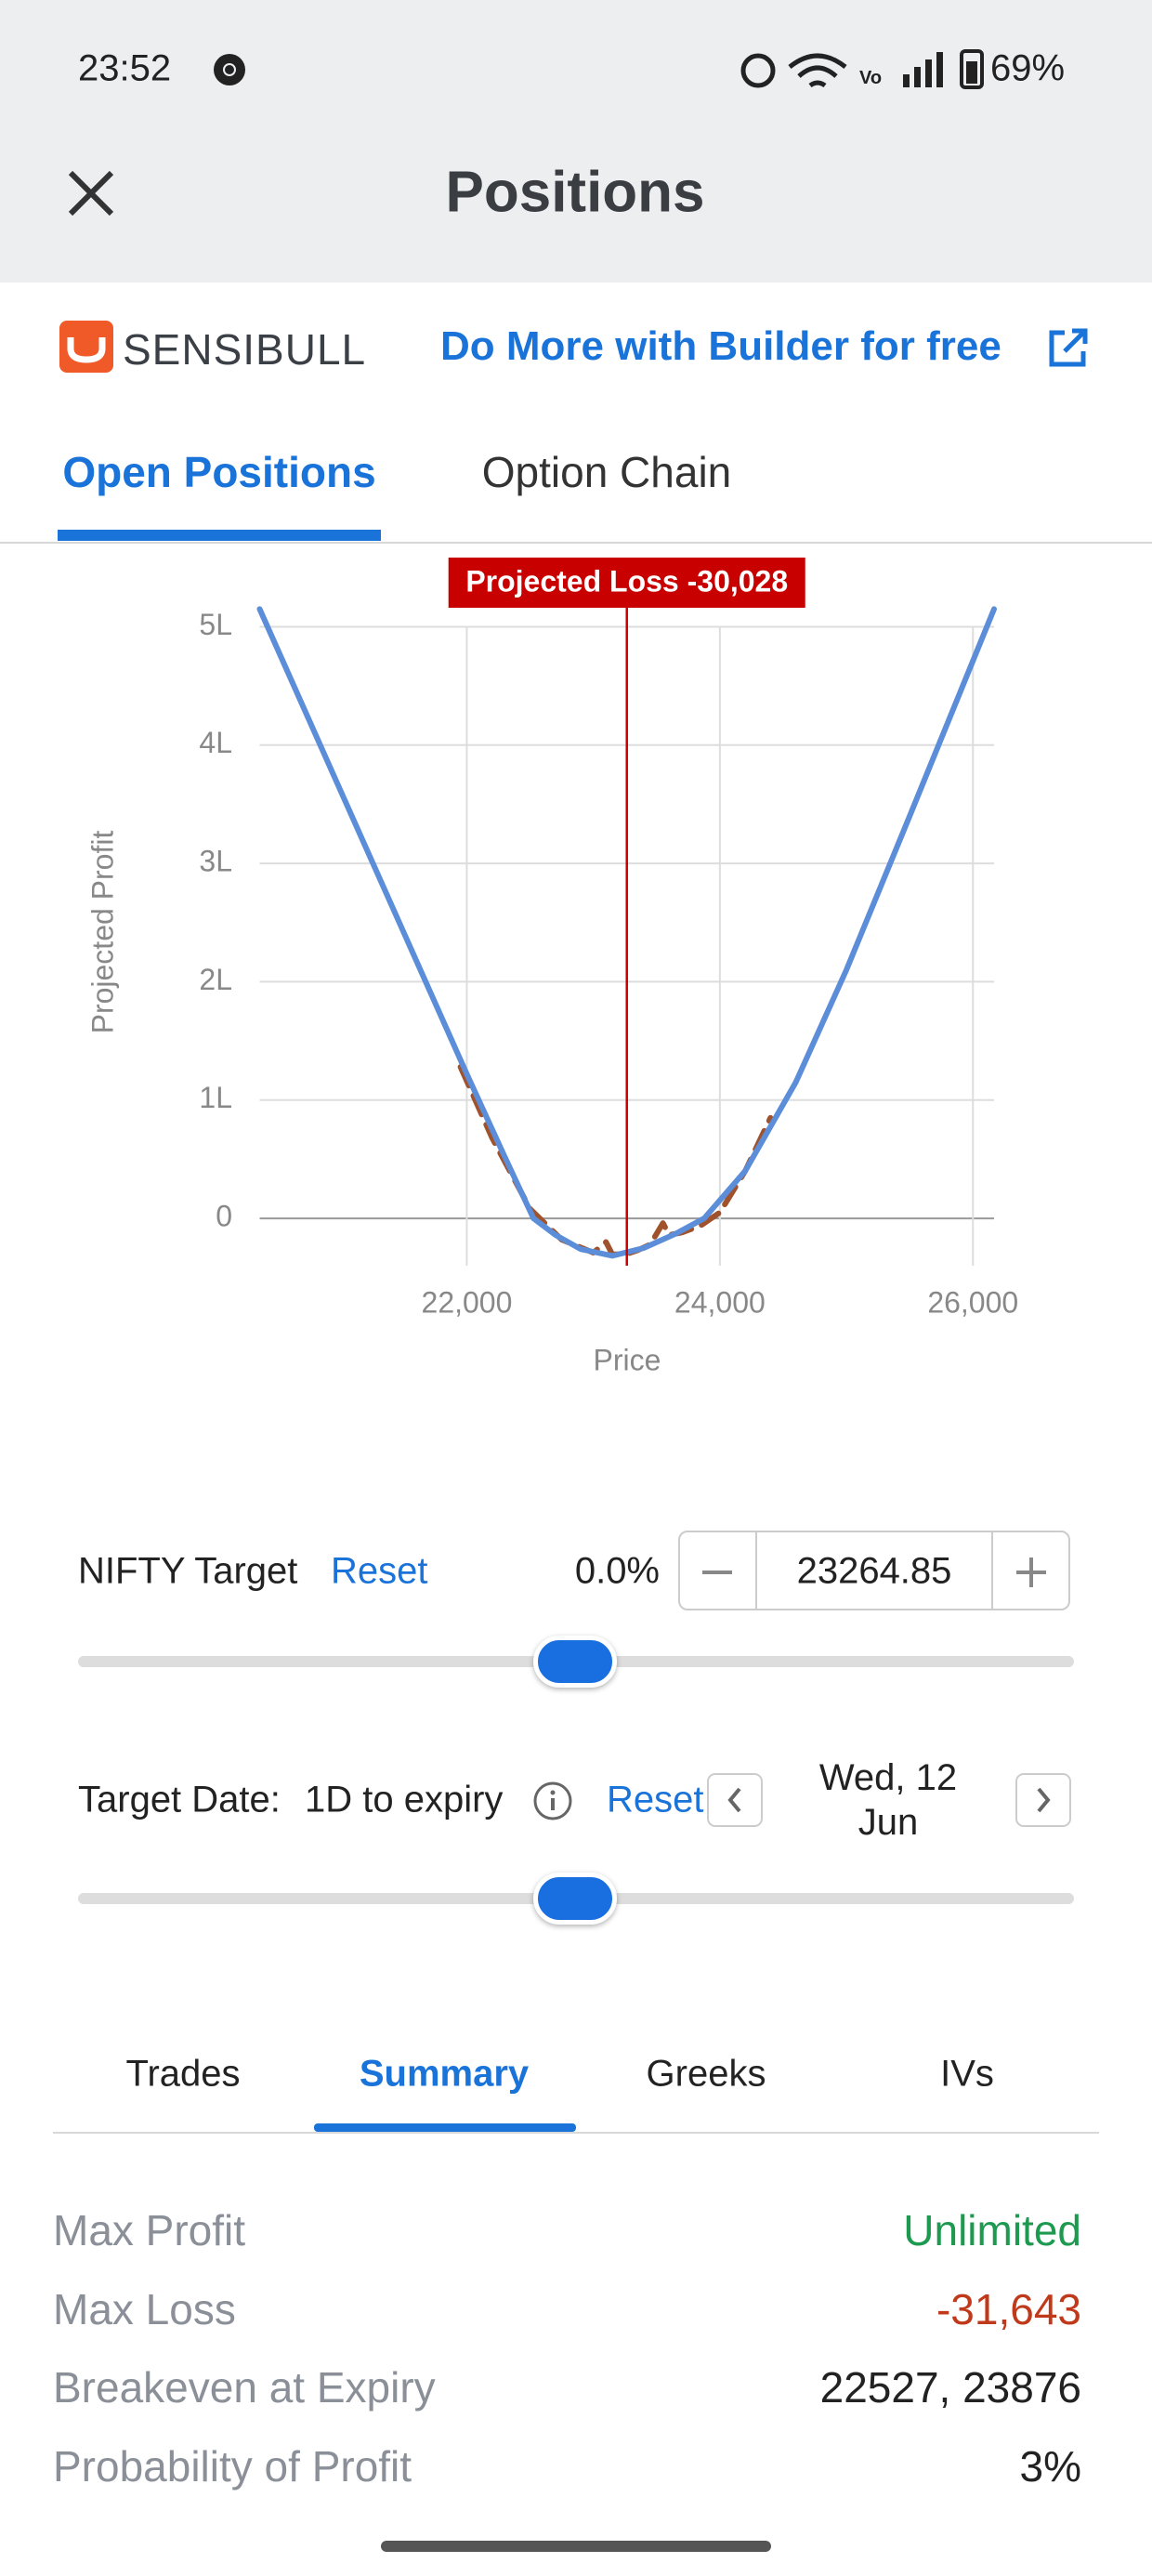 This screenshot has height=2576, width=1152. What do you see at coordinates (86, 347) in the screenshot?
I see `logo-mark` at bounding box center [86, 347].